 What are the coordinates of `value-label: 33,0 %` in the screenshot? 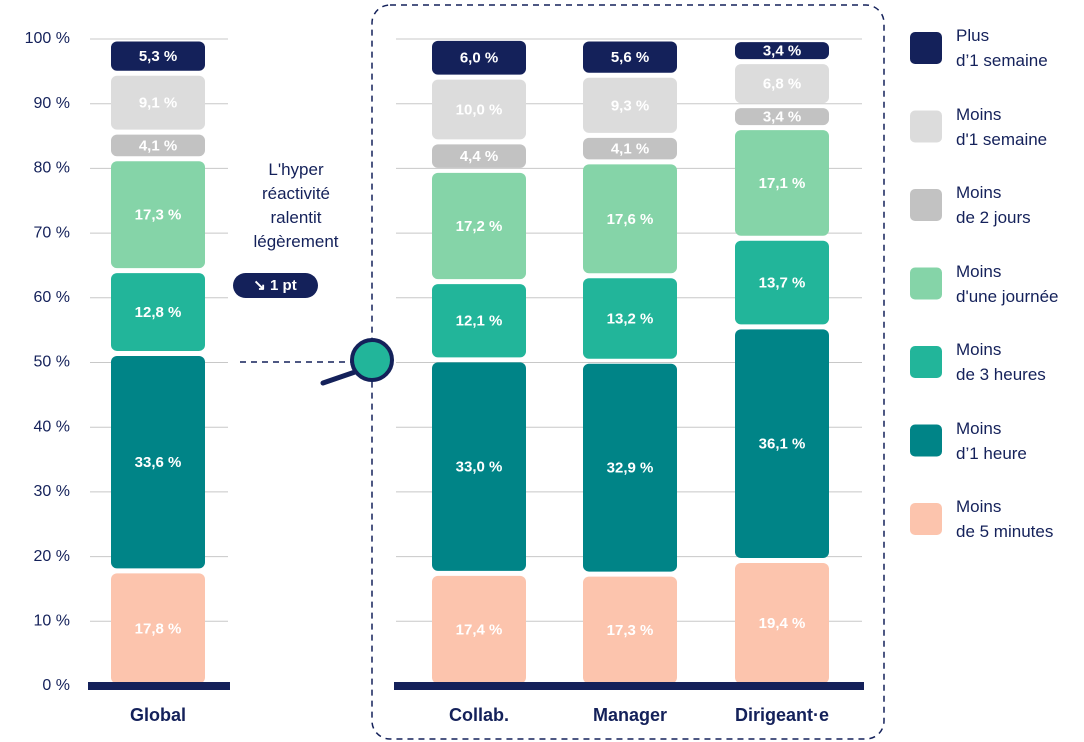 It's located at (479, 467).